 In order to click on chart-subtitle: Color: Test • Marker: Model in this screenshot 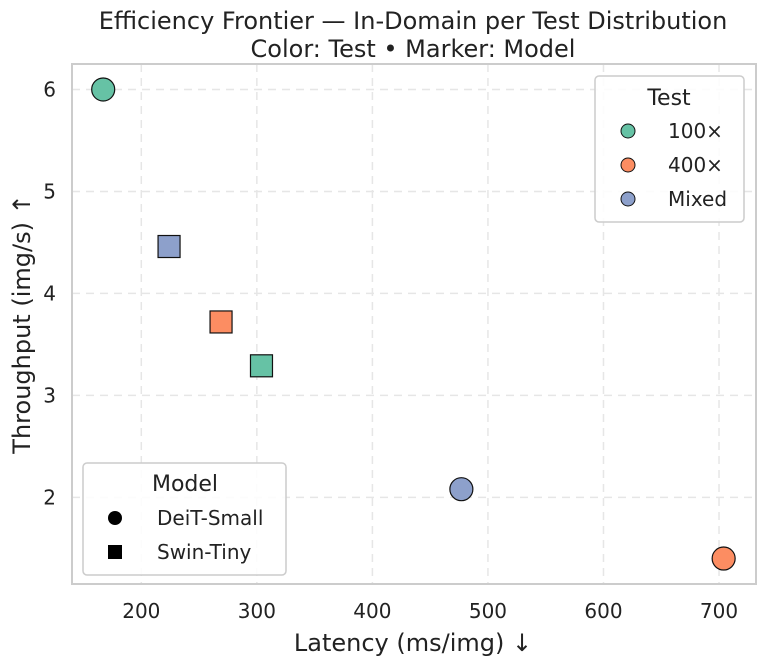, I will do `click(413, 49)`.